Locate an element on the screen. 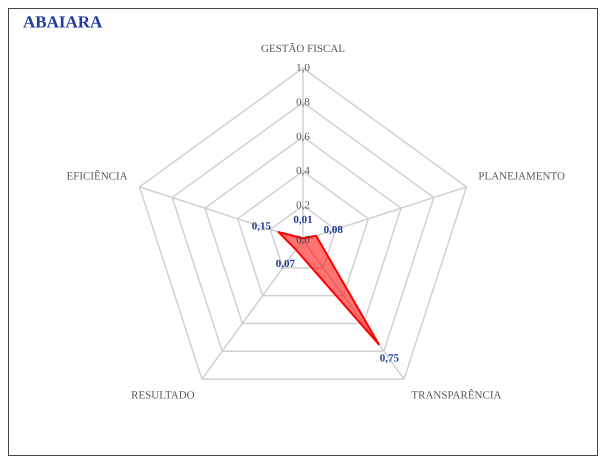  data-label: 0,07 is located at coordinates (286, 264).